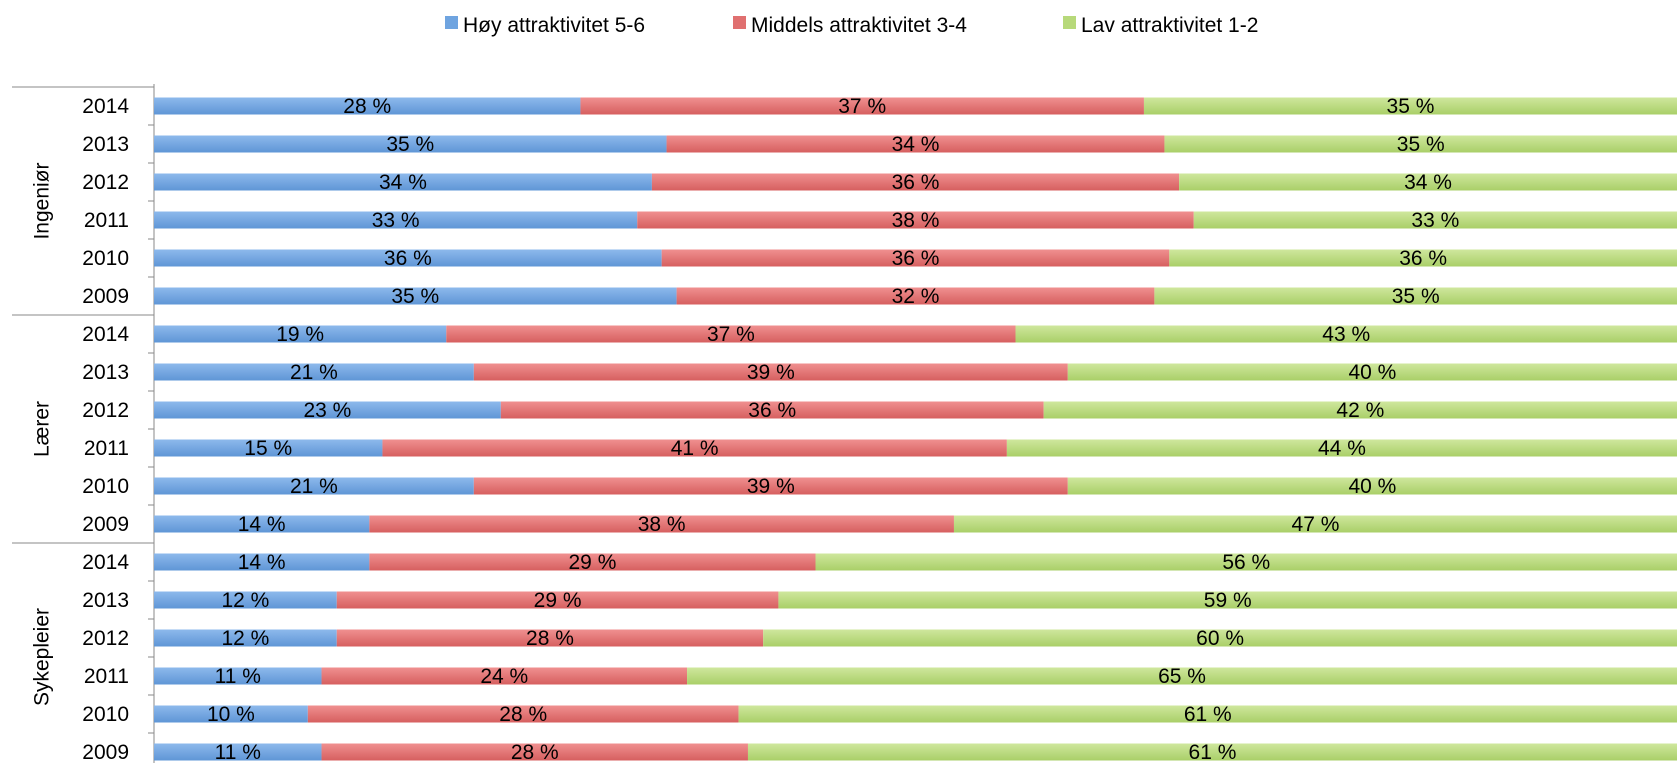  I want to click on legend-label-3: Lav attraktivitet 1-2, so click(1169, 25).